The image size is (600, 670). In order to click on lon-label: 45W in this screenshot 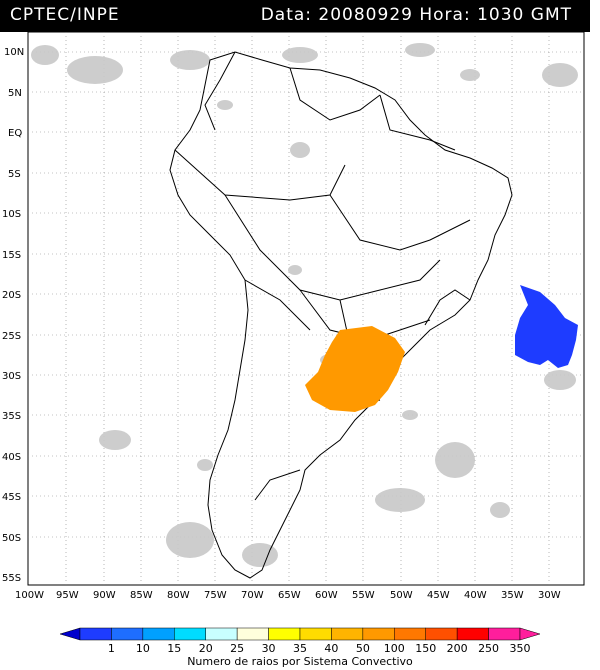, I will do `click(438, 595)`.